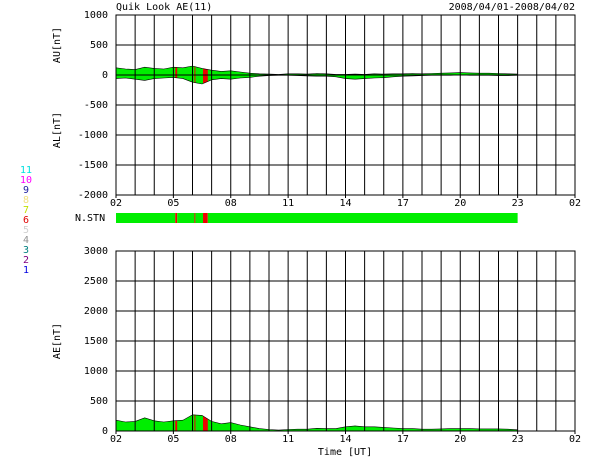  I want to click on nstn-label: N.STN, so click(90, 218).